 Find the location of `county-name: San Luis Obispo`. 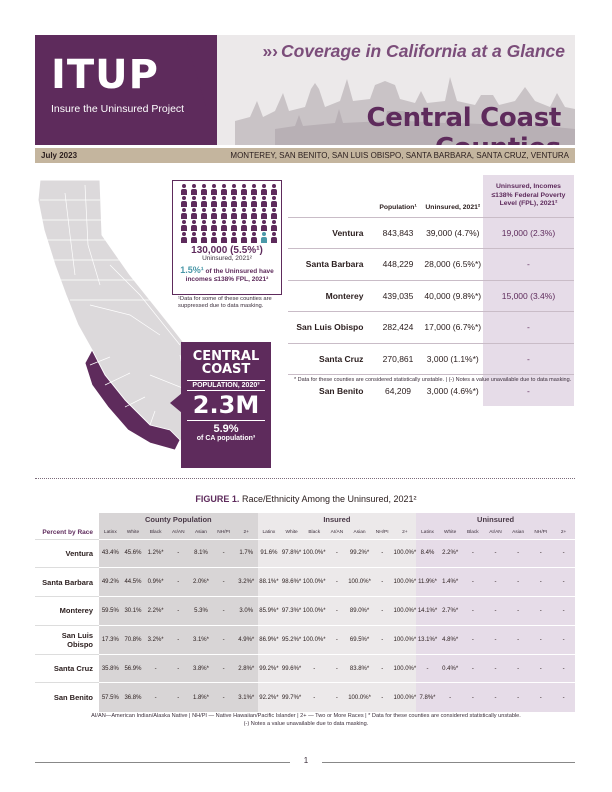

county-name: San Luis Obispo is located at coordinates (331, 327).